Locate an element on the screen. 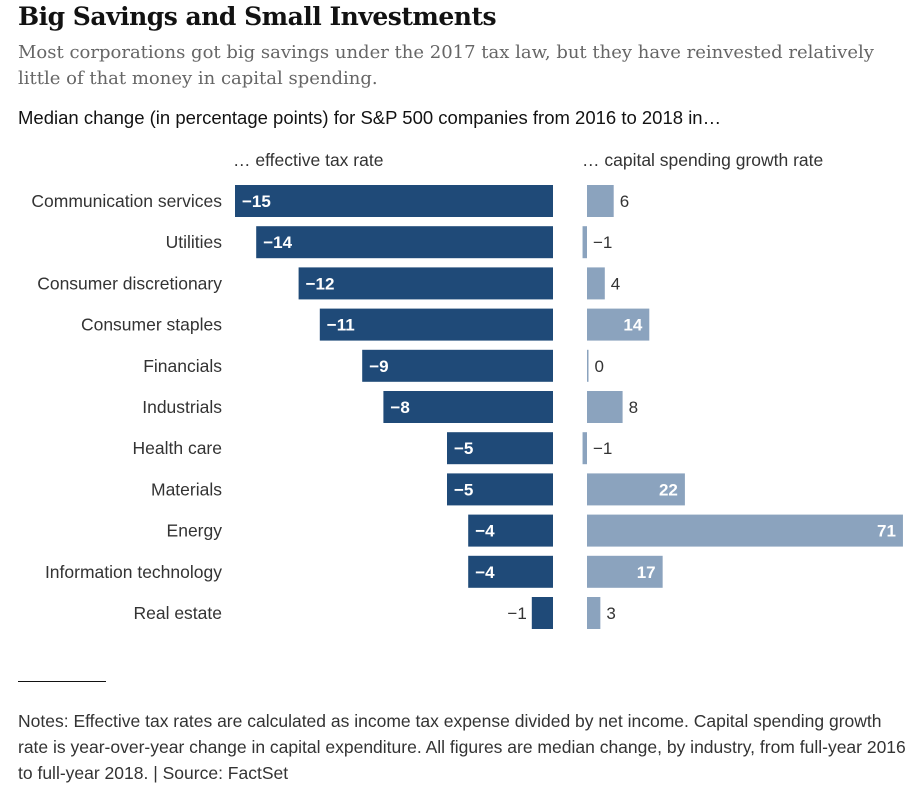 The width and height of the screenshot is (915, 811). data-label-capex: 14 is located at coordinates (632, 325).